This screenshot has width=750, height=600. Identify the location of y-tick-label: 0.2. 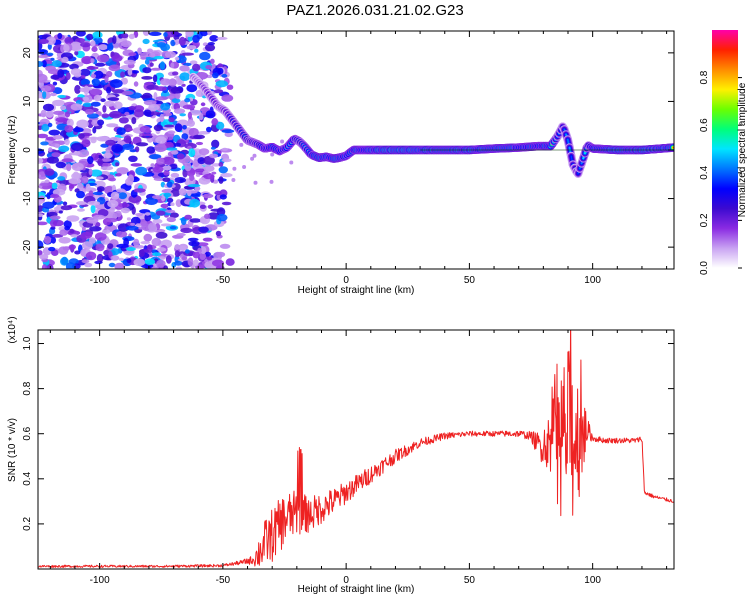
(27, 524).